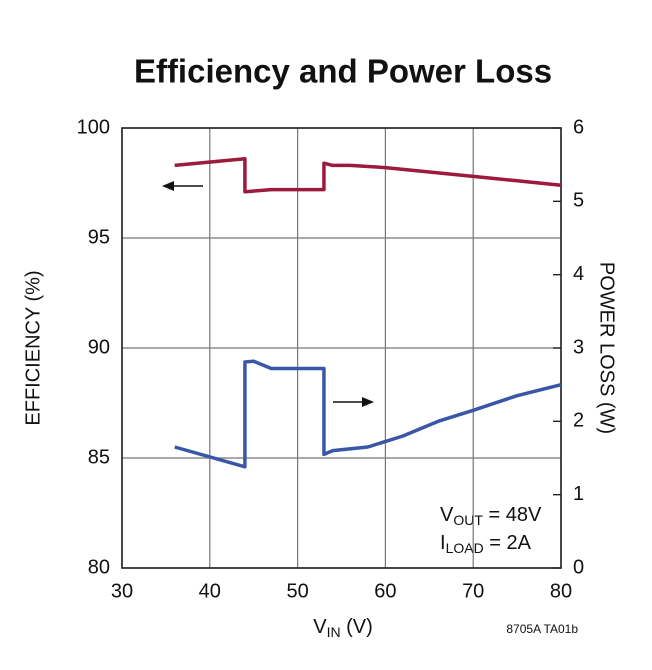 This screenshot has width=652, height=670. I want to click on annotation: VOUT = 48V, so click(491, 515).